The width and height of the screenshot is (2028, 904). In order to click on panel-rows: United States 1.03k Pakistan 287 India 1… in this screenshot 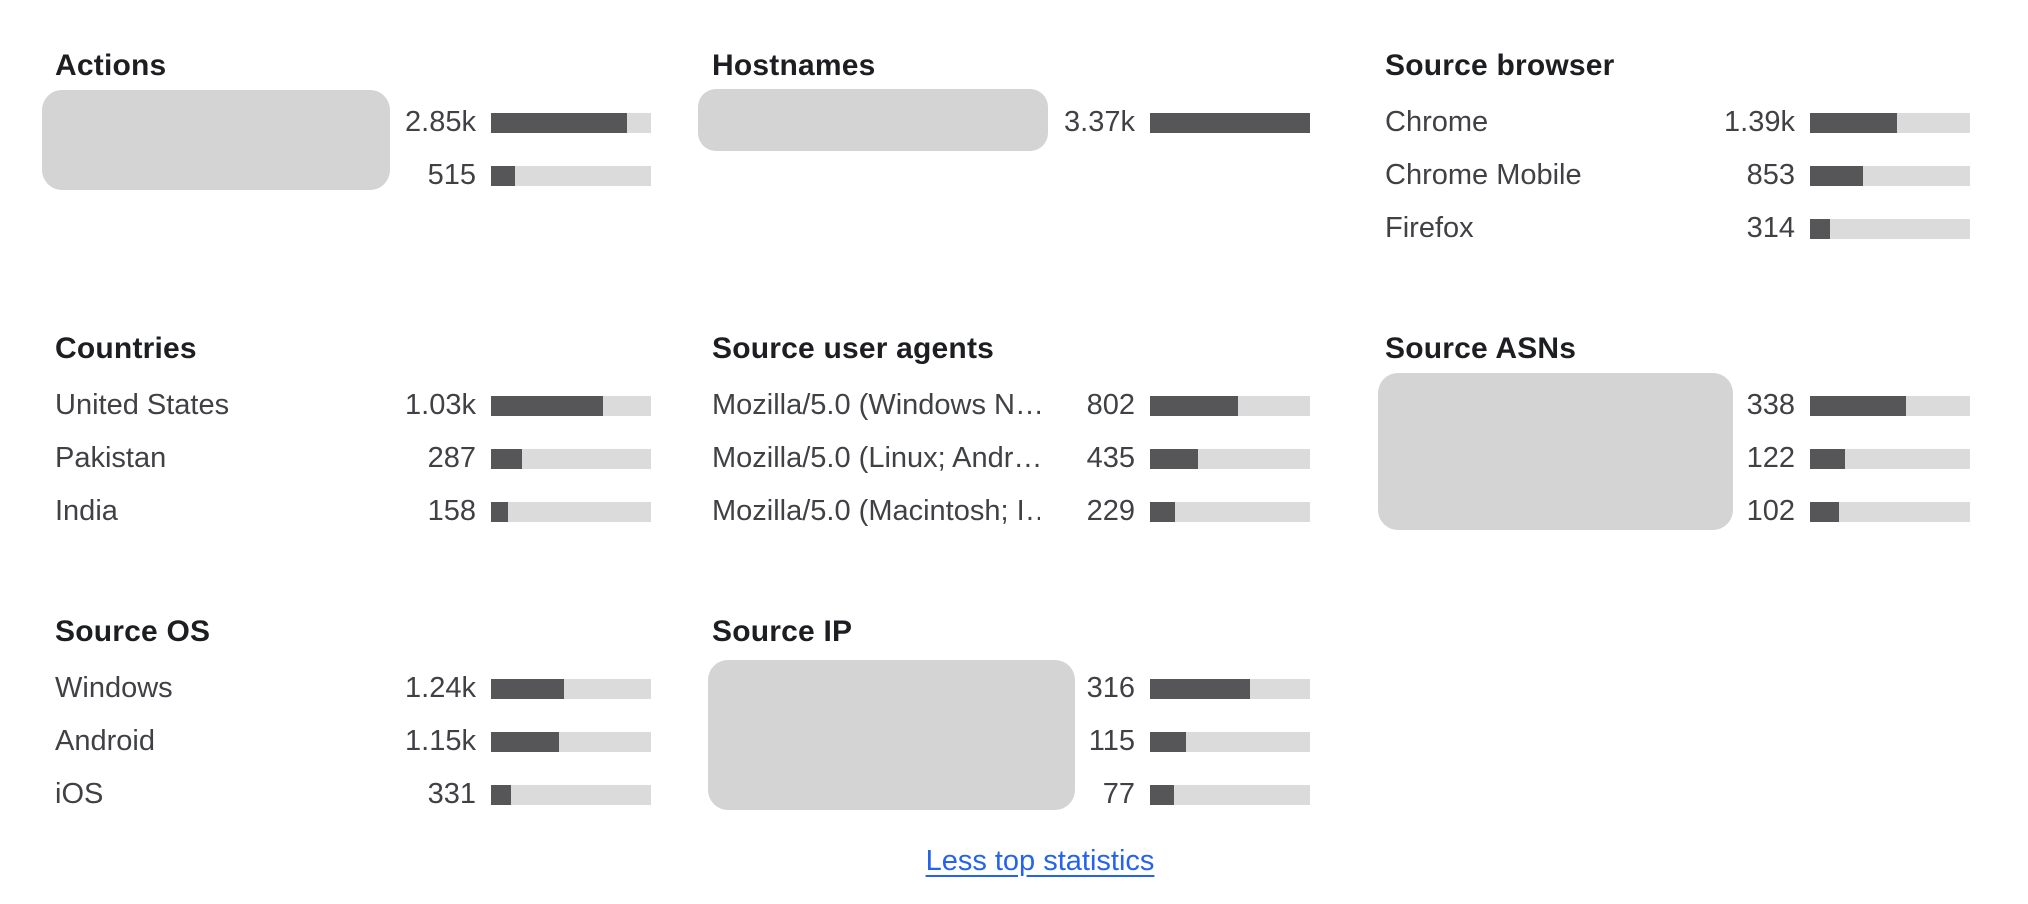, I will do `click(353, 458)`.